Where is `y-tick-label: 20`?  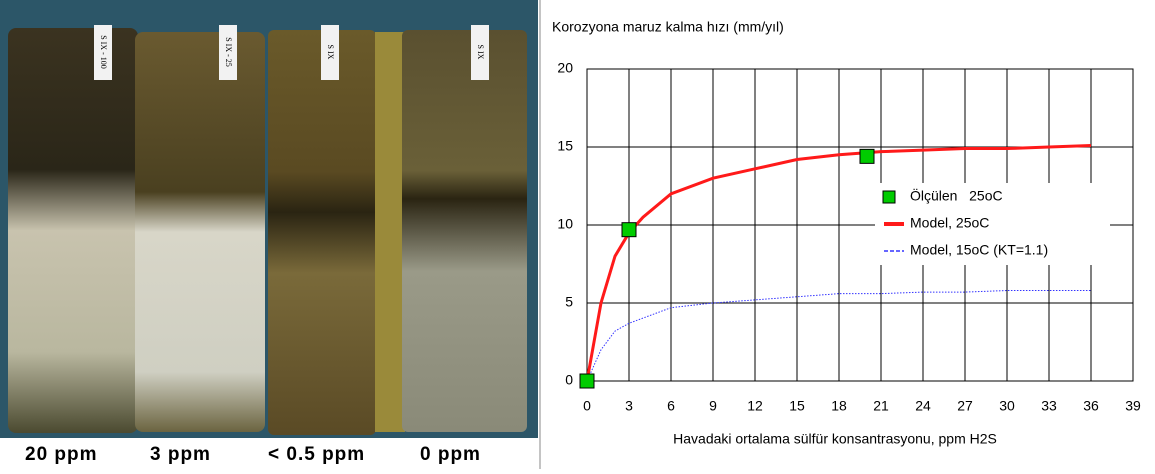
y-tick-label: 20 is located at coordinates (565, 68).